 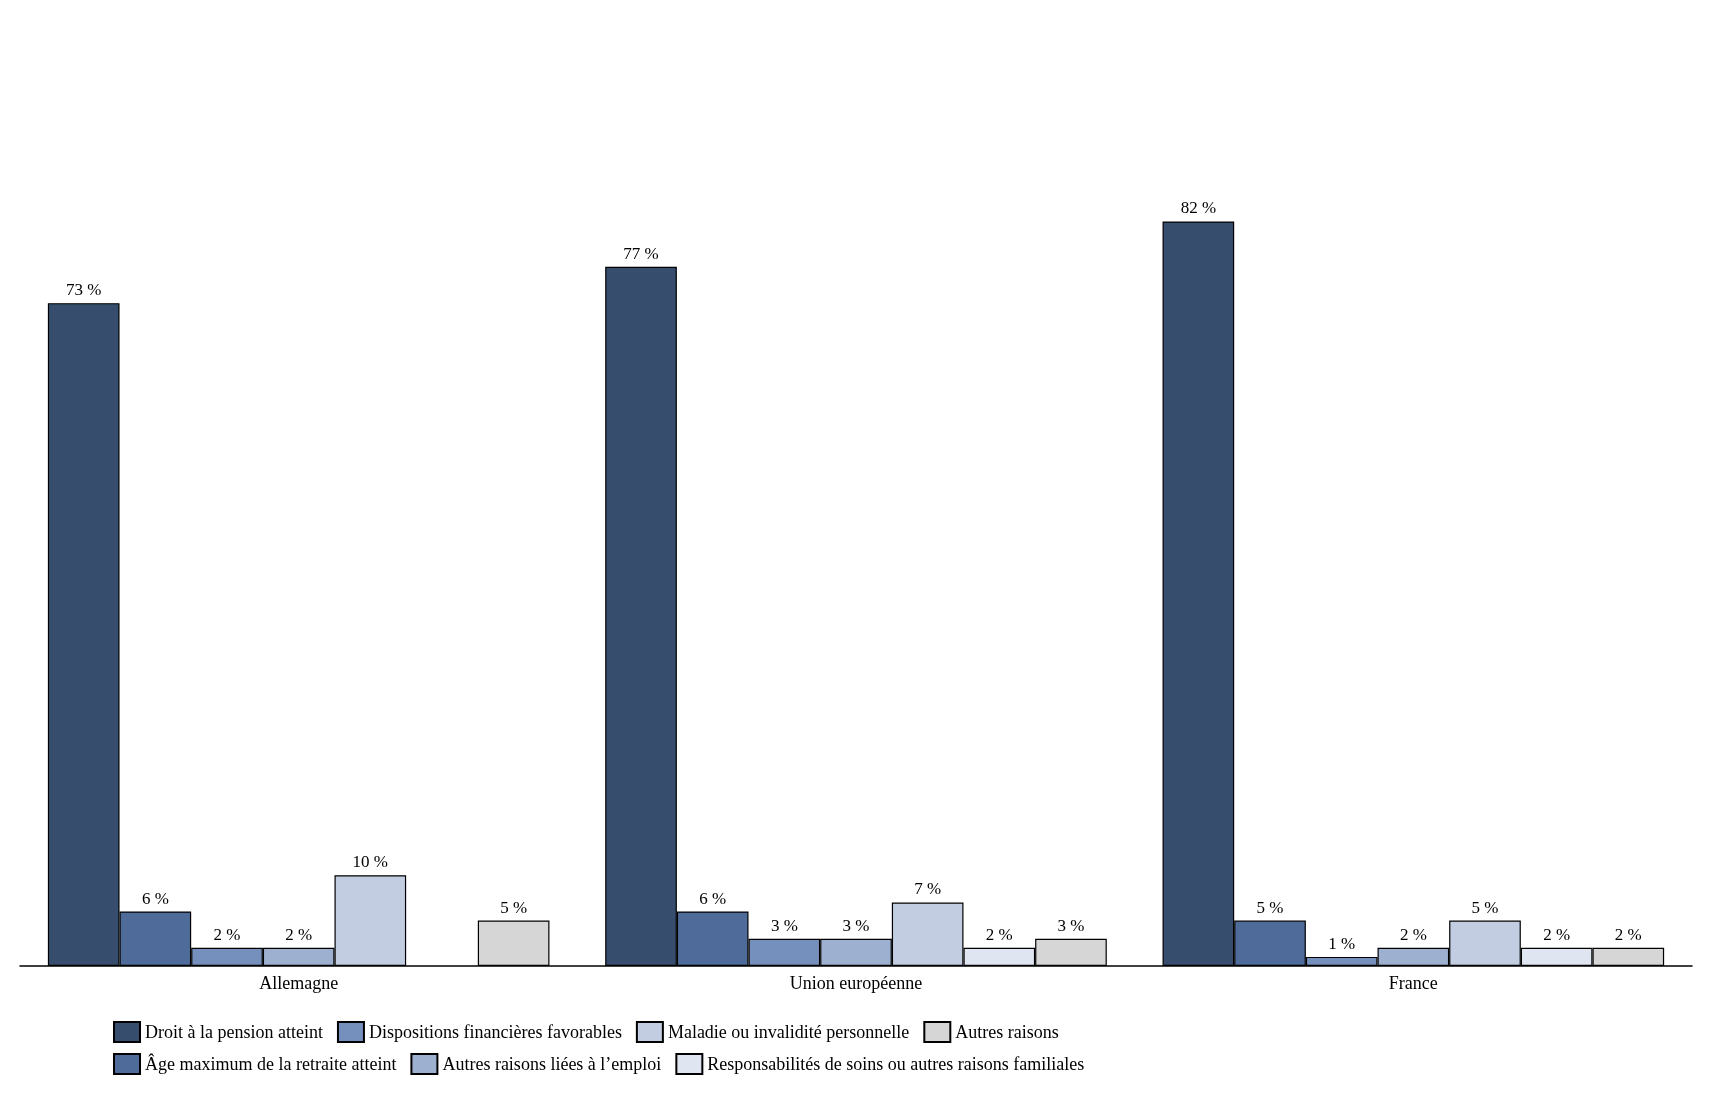 I want to click on legend-label: Responsabilités de soins ou autres raisons familiales, so click(x=896, y=1064).